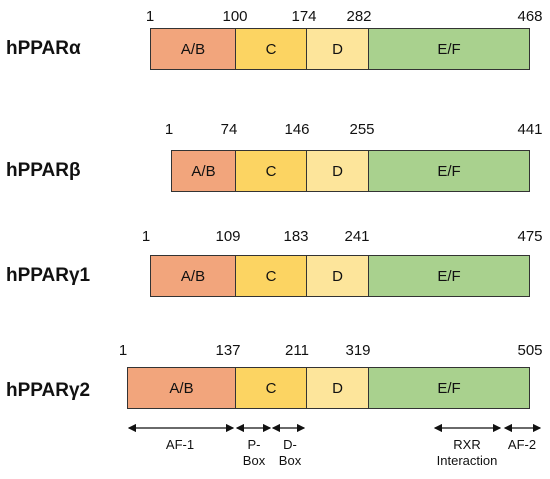  What do you see at coordinates (290, 444) in the screenshot?
I see `dbox-label-line1: D-` at bounding box center [290, 444].